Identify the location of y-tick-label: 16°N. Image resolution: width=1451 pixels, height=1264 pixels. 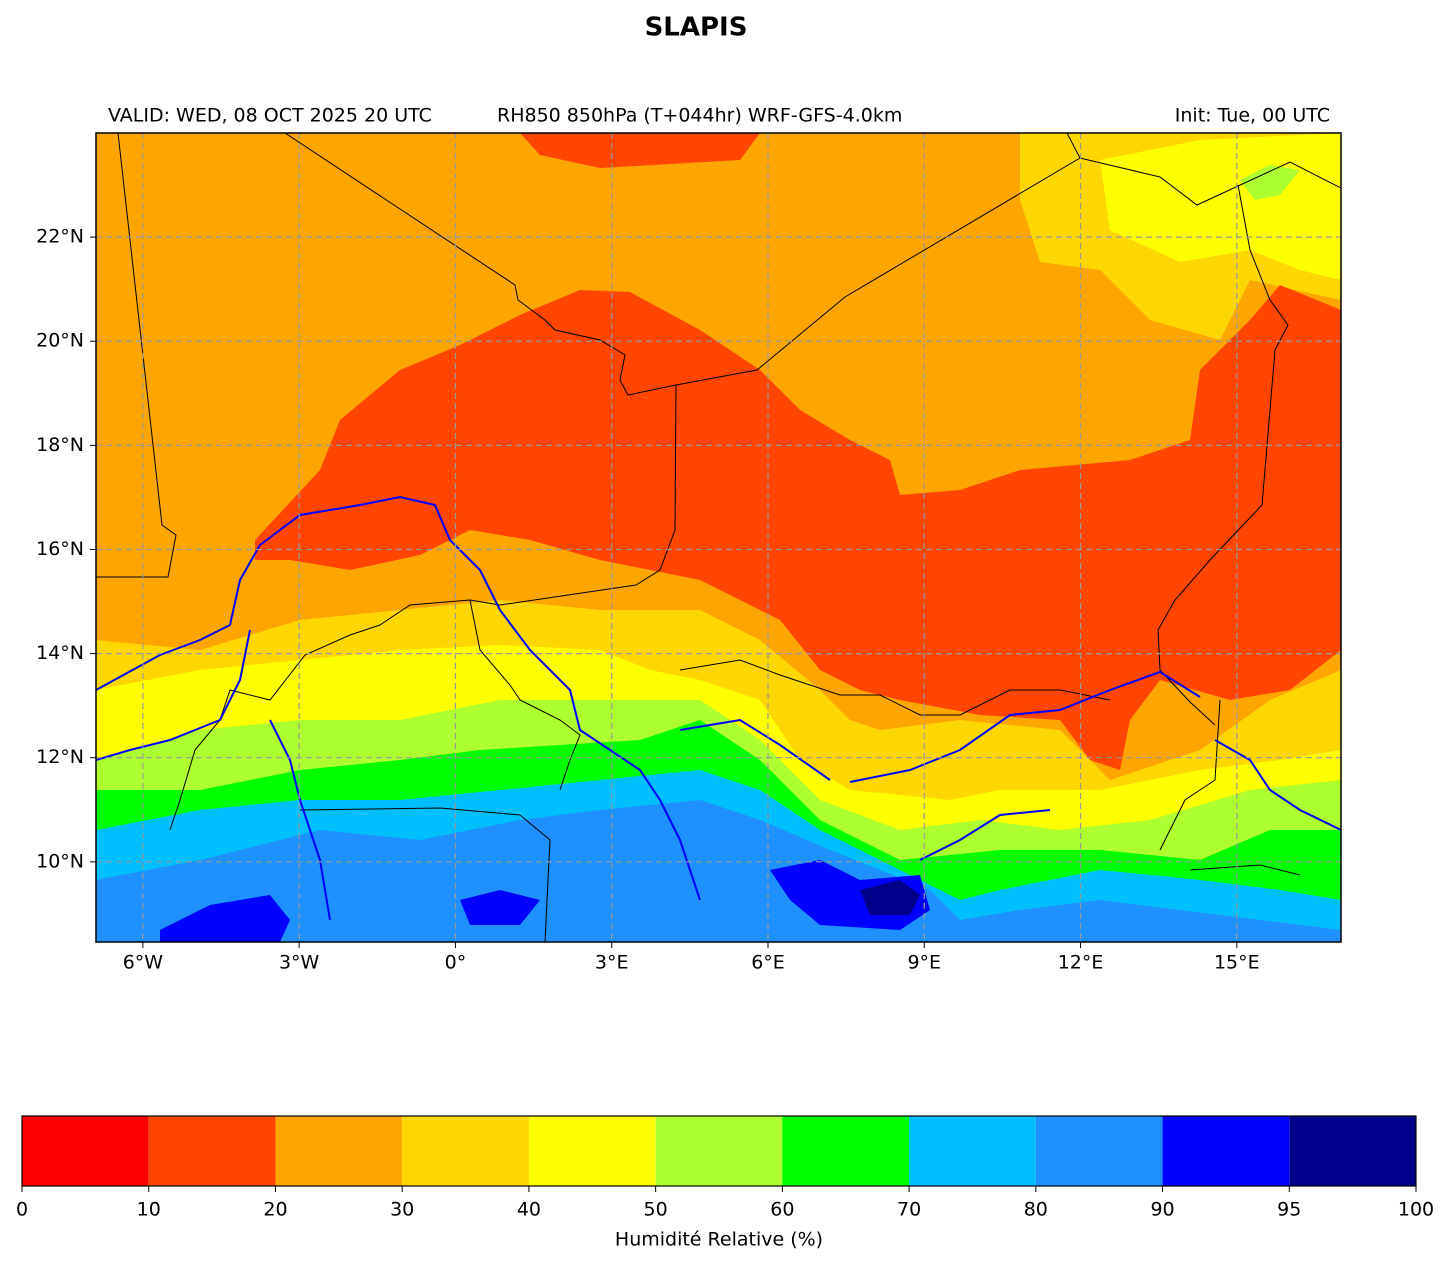
(60, 549).